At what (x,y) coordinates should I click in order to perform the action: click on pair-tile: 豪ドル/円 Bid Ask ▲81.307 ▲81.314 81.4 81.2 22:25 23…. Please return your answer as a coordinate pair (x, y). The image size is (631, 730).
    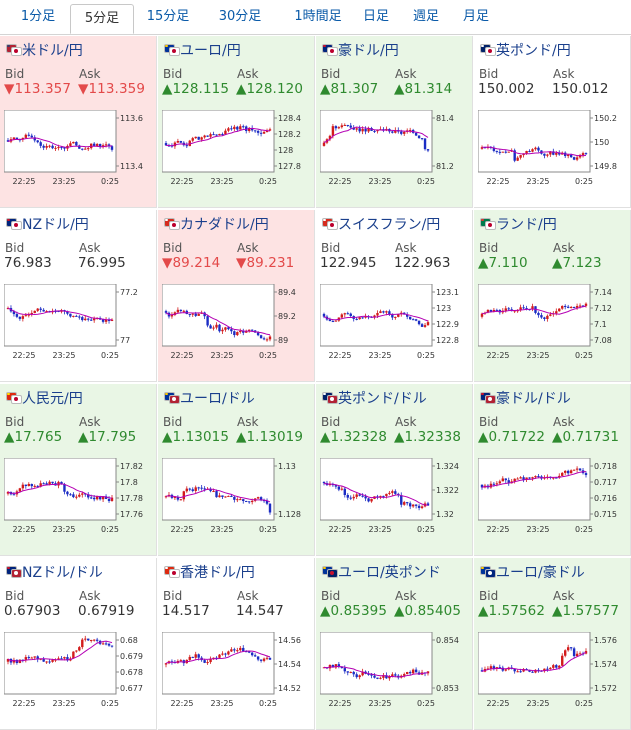
    Looking at the image, I should click on (394, 122).